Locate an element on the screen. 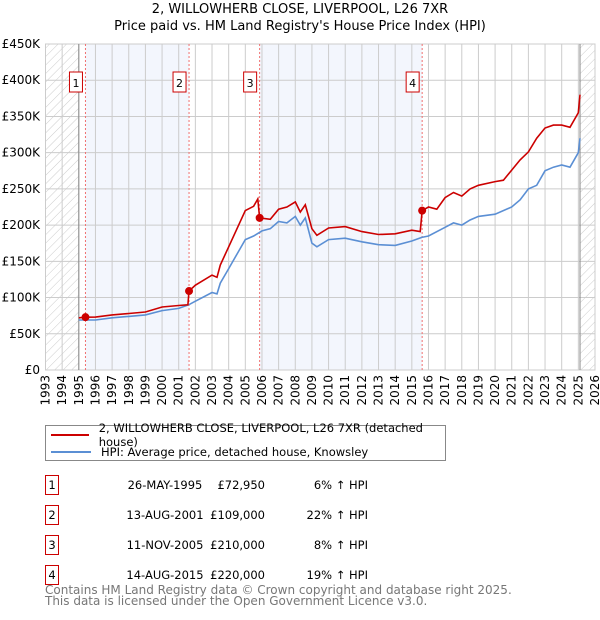 The height and width of the screenshot is (620, 600). sale-hpi-diff: 6% ↑ HPI is located at coordinates (340, 485).